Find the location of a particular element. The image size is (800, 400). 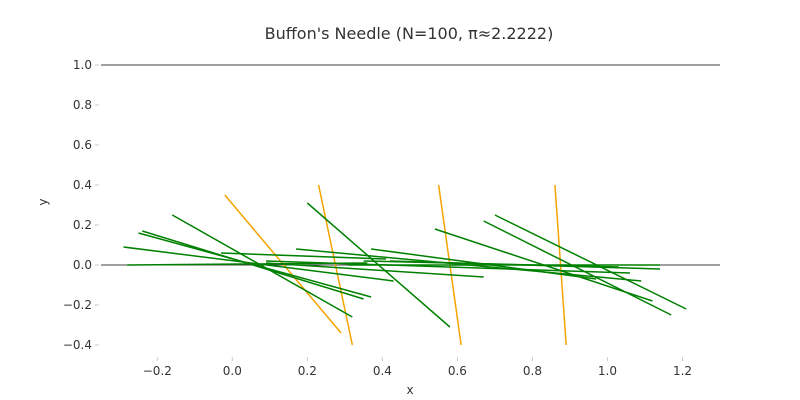

y-tick-label: 0.6 is located at coordinates (82, 145).